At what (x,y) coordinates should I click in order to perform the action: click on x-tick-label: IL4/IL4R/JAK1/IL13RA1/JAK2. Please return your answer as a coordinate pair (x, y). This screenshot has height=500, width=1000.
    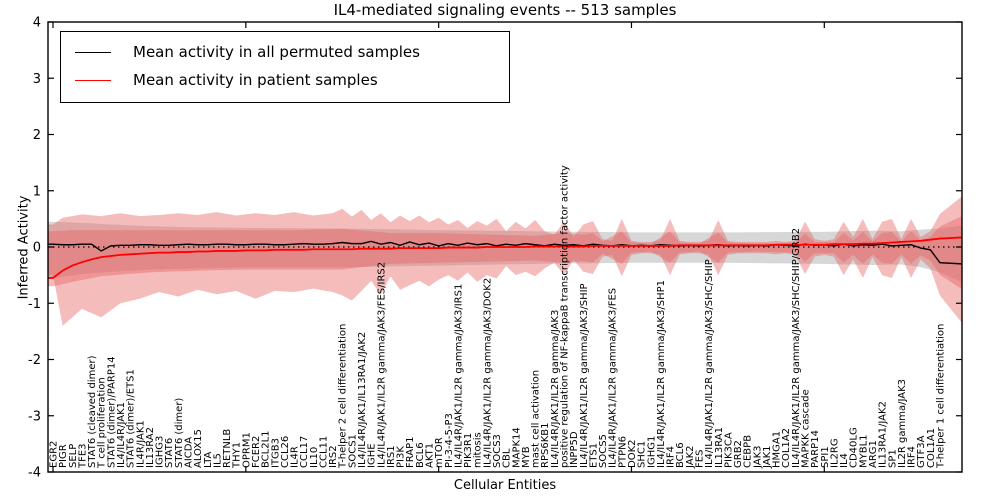
    Looking at the image, I should click on (362, 400).